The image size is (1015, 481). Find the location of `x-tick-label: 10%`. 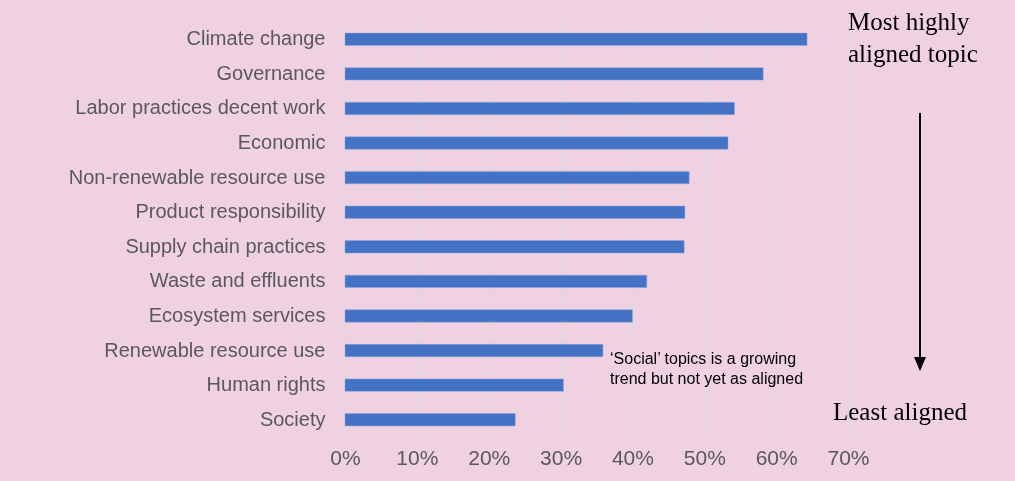

x-tick-label: 10% is located at coordinates (417, 457).